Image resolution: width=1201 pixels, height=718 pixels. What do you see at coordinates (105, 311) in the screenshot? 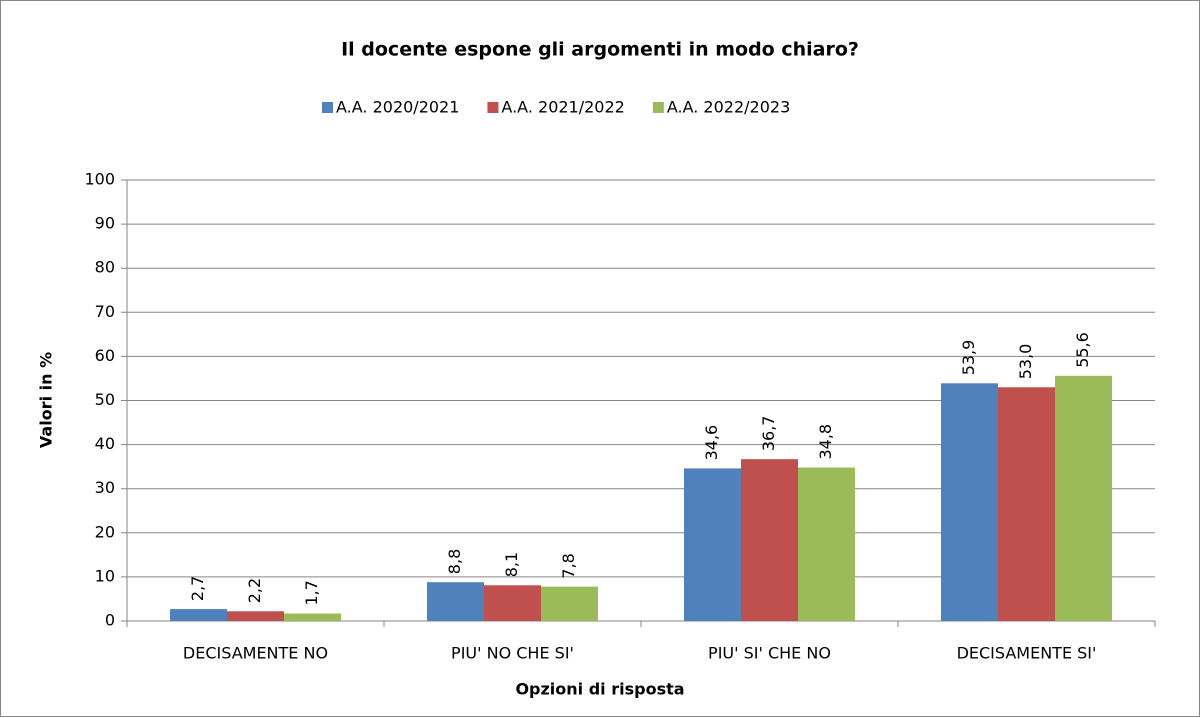
I see `y-tick-label: 70` at bounding box center [105, 311].